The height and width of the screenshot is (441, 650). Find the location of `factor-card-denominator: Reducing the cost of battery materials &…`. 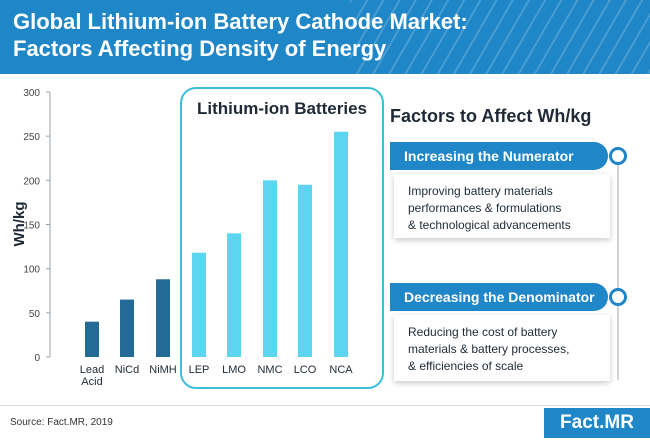

factor-card-denominator: Reducing the cost of battery materials &… is located at coordinates (502, 348).